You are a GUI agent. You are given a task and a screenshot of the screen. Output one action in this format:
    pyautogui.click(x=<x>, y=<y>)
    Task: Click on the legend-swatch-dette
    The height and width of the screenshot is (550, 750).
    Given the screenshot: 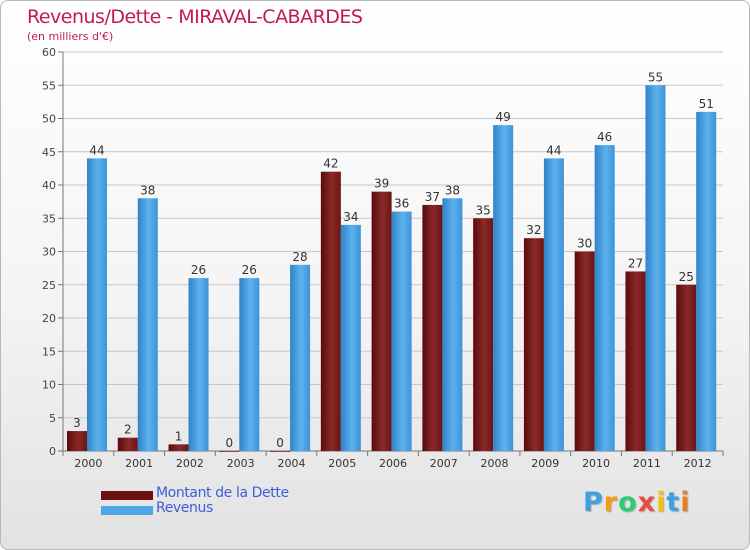 What is the action you would take?
    pyautogui.click(x=127, y=495)
    